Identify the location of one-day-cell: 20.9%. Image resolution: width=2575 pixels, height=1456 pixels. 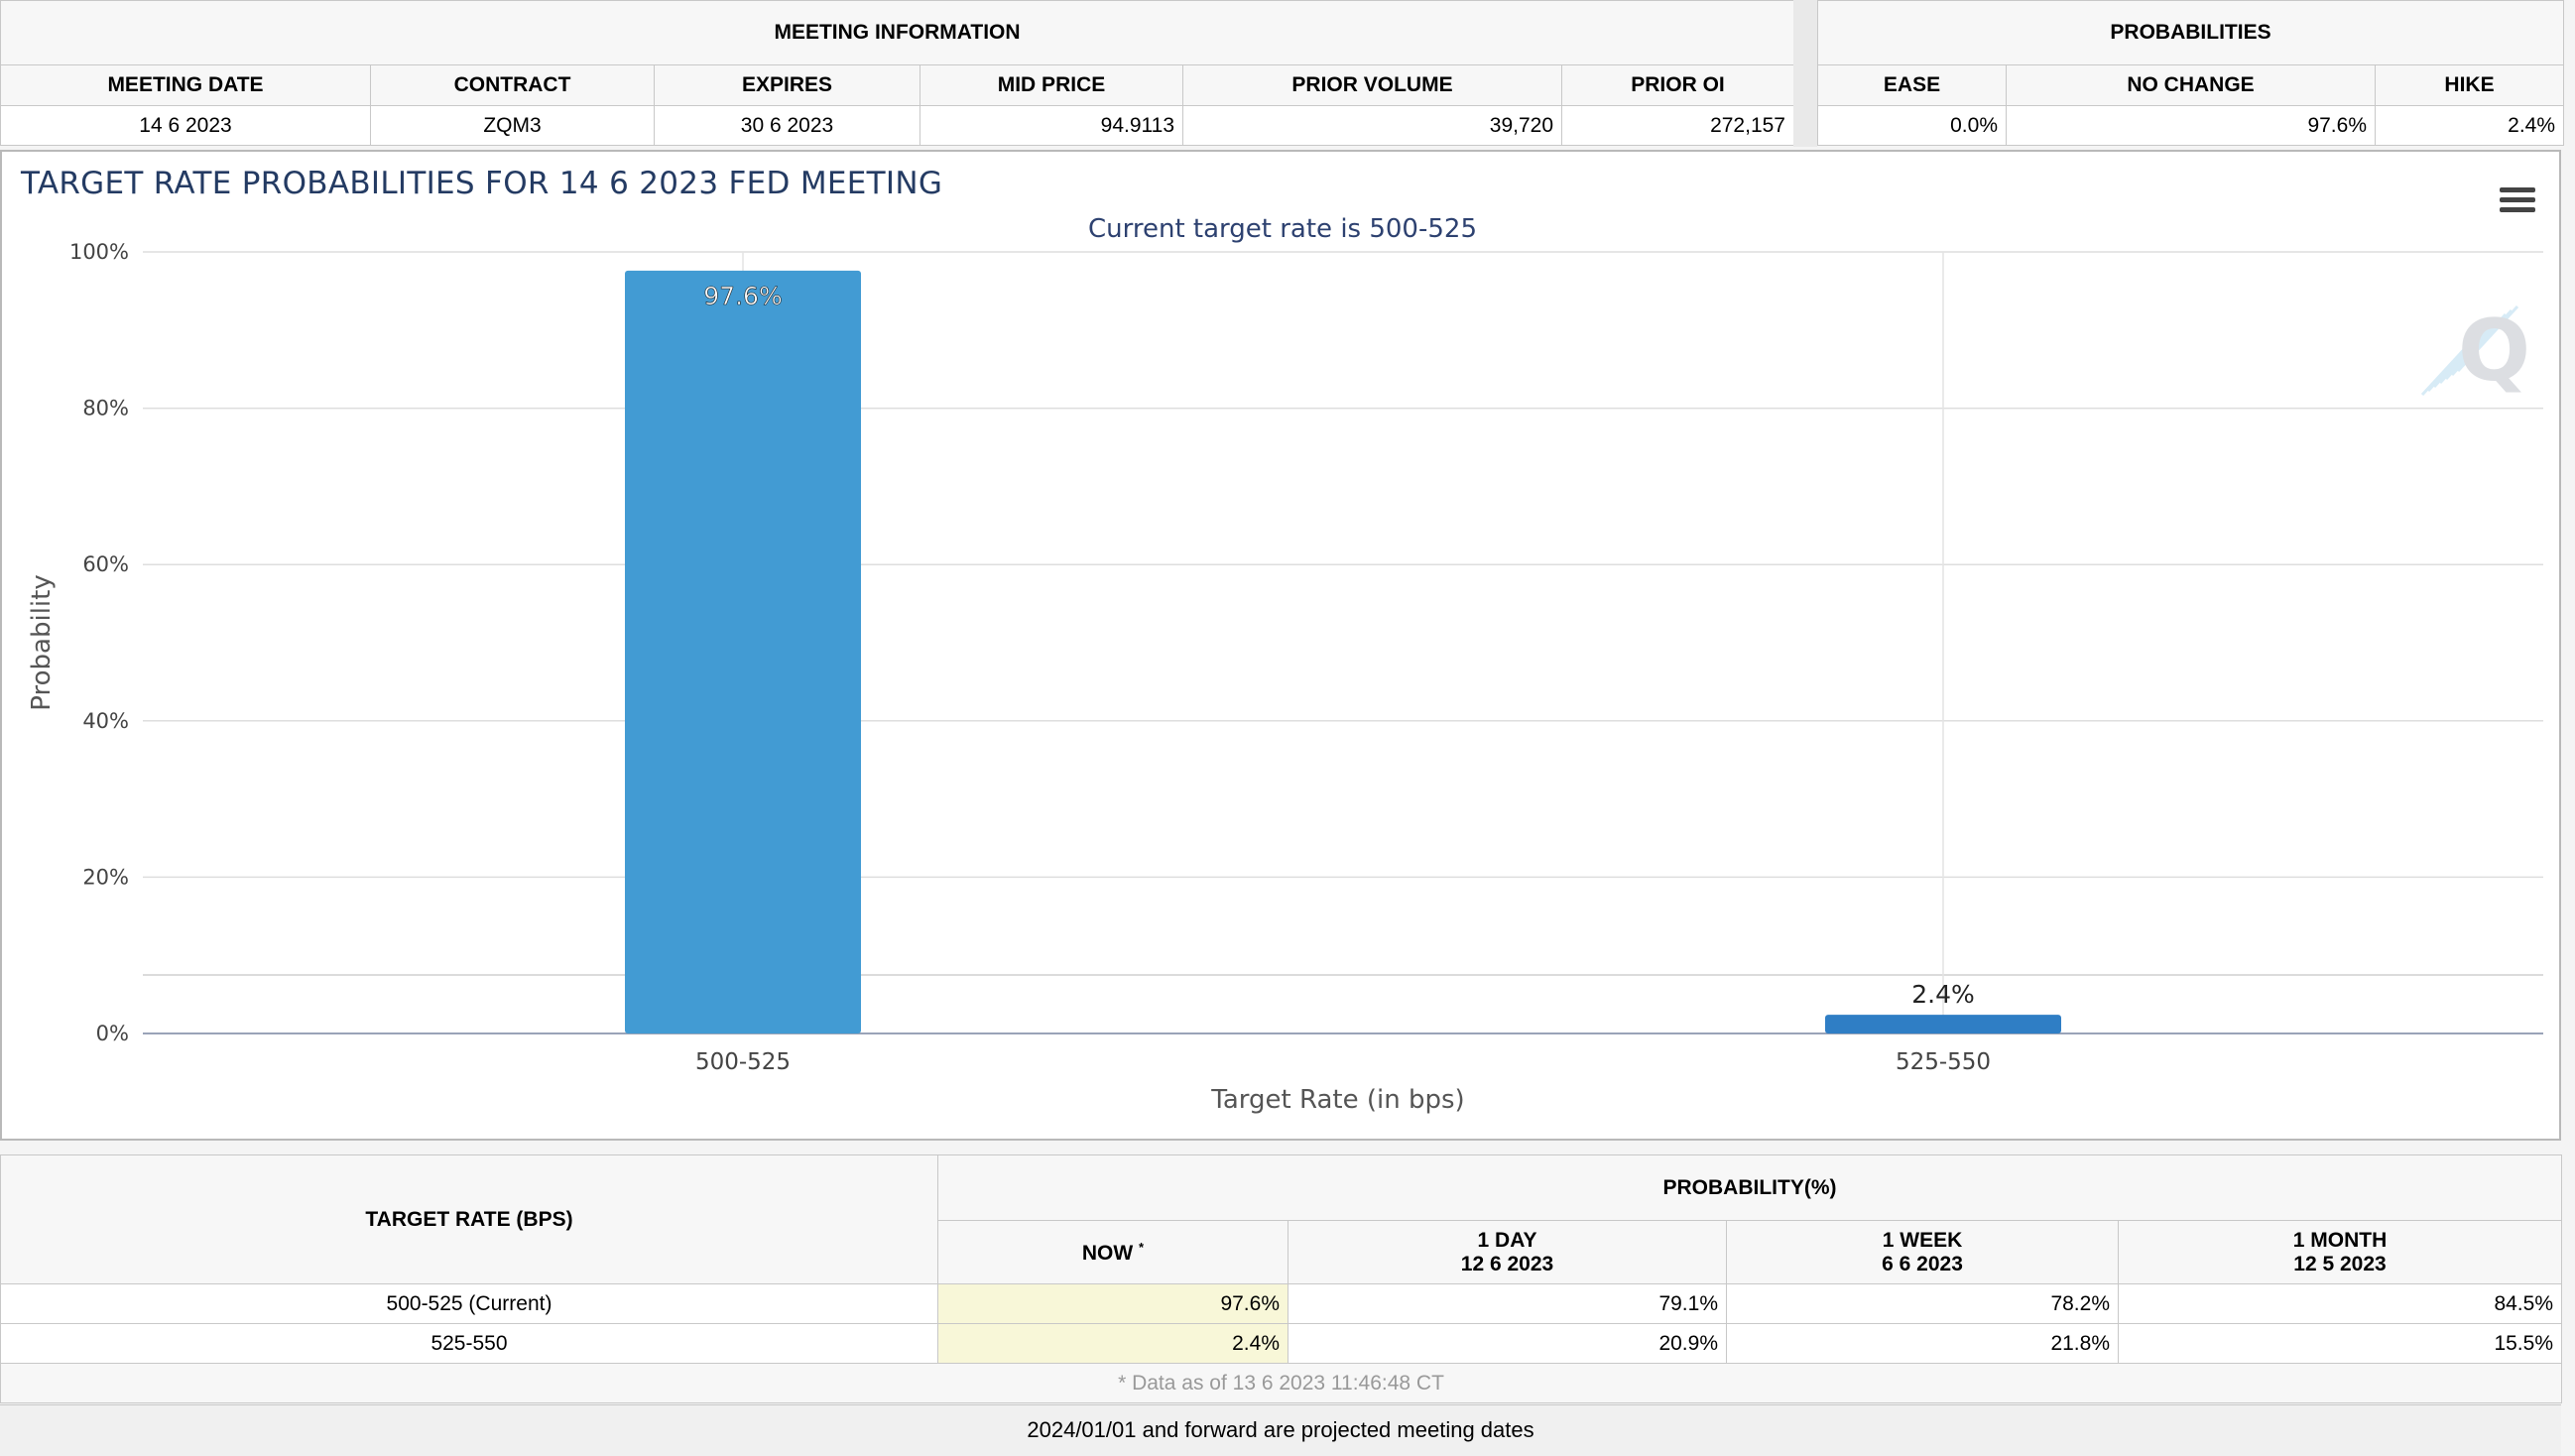
(1507, 1343).